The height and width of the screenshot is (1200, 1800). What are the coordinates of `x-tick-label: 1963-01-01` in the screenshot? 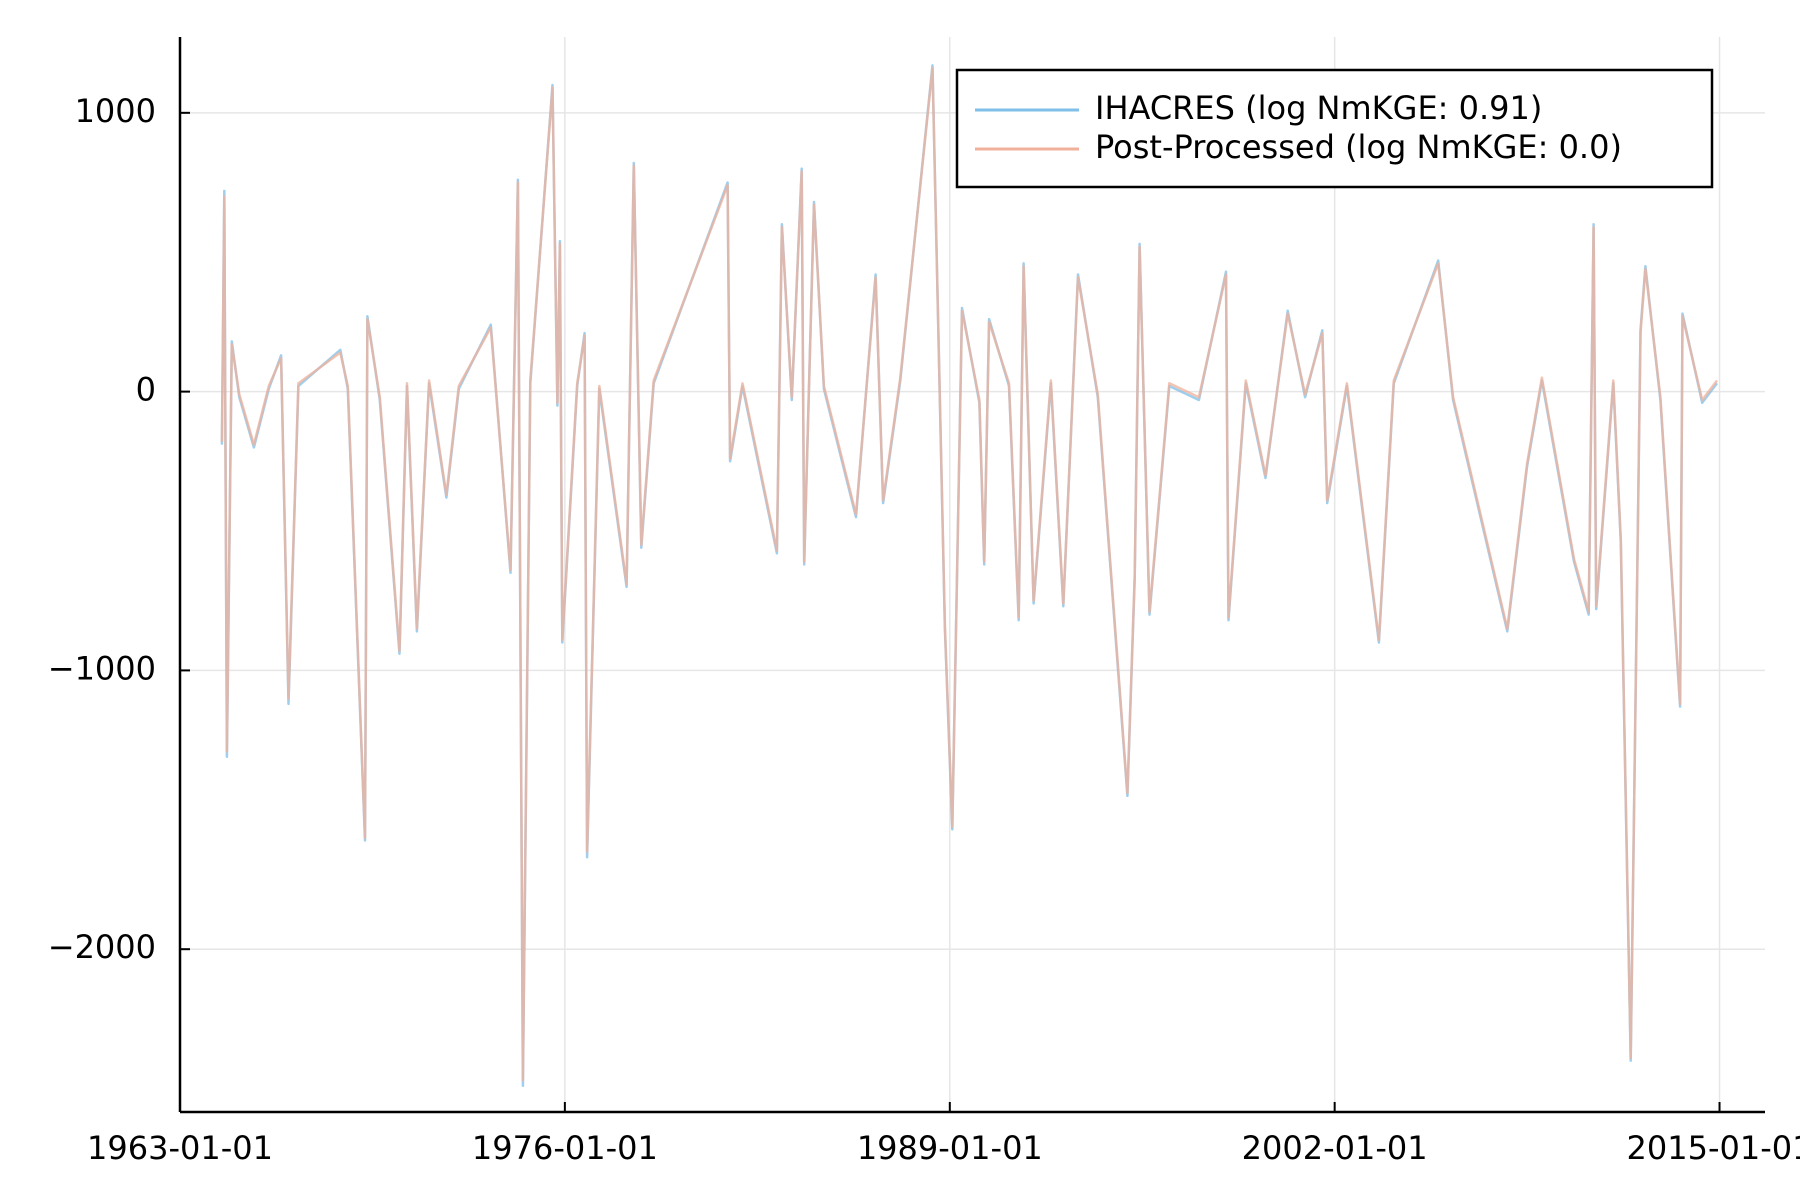 It's located at (180, 1148).